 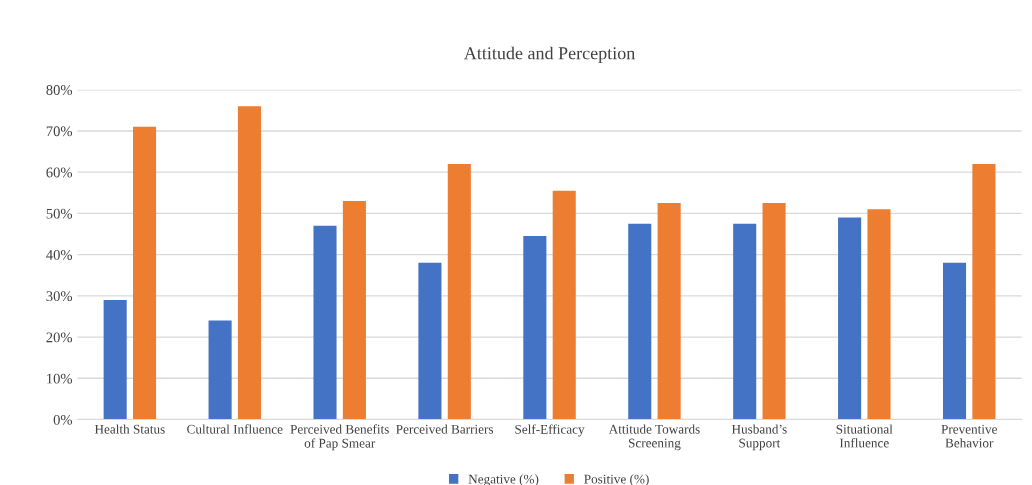 I want to click on chart-title: Attitude and Perception, so click(x=549, y=55).